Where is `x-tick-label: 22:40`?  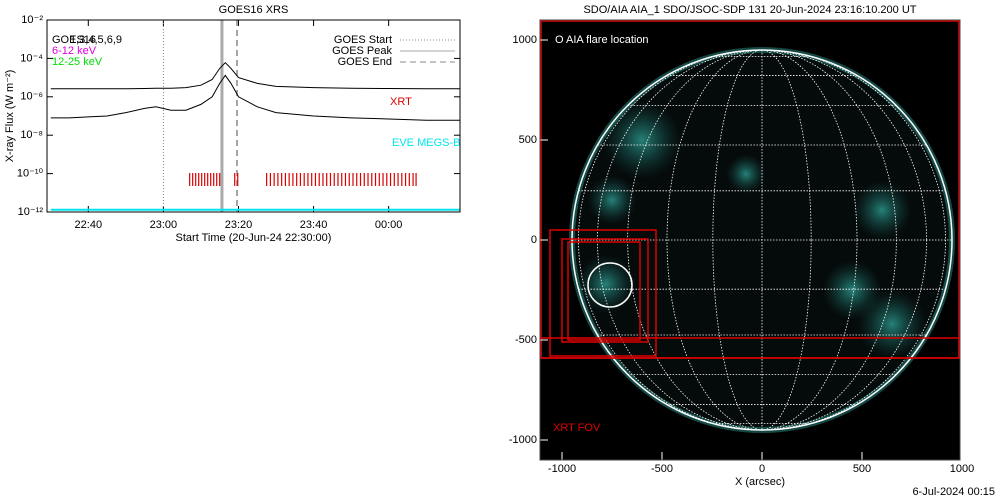
x-tick-label: 22:40 is located at coordinates (89, 225).